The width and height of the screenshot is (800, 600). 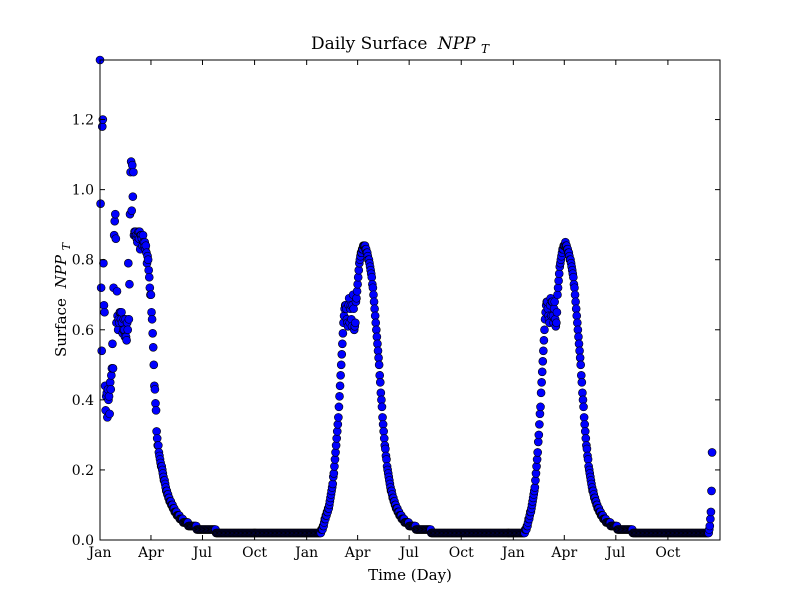 What do you see at coordinates (83, 261) in the screenshot?
I see `y-tick-label: 0.8` at bounding box center [83, 261].